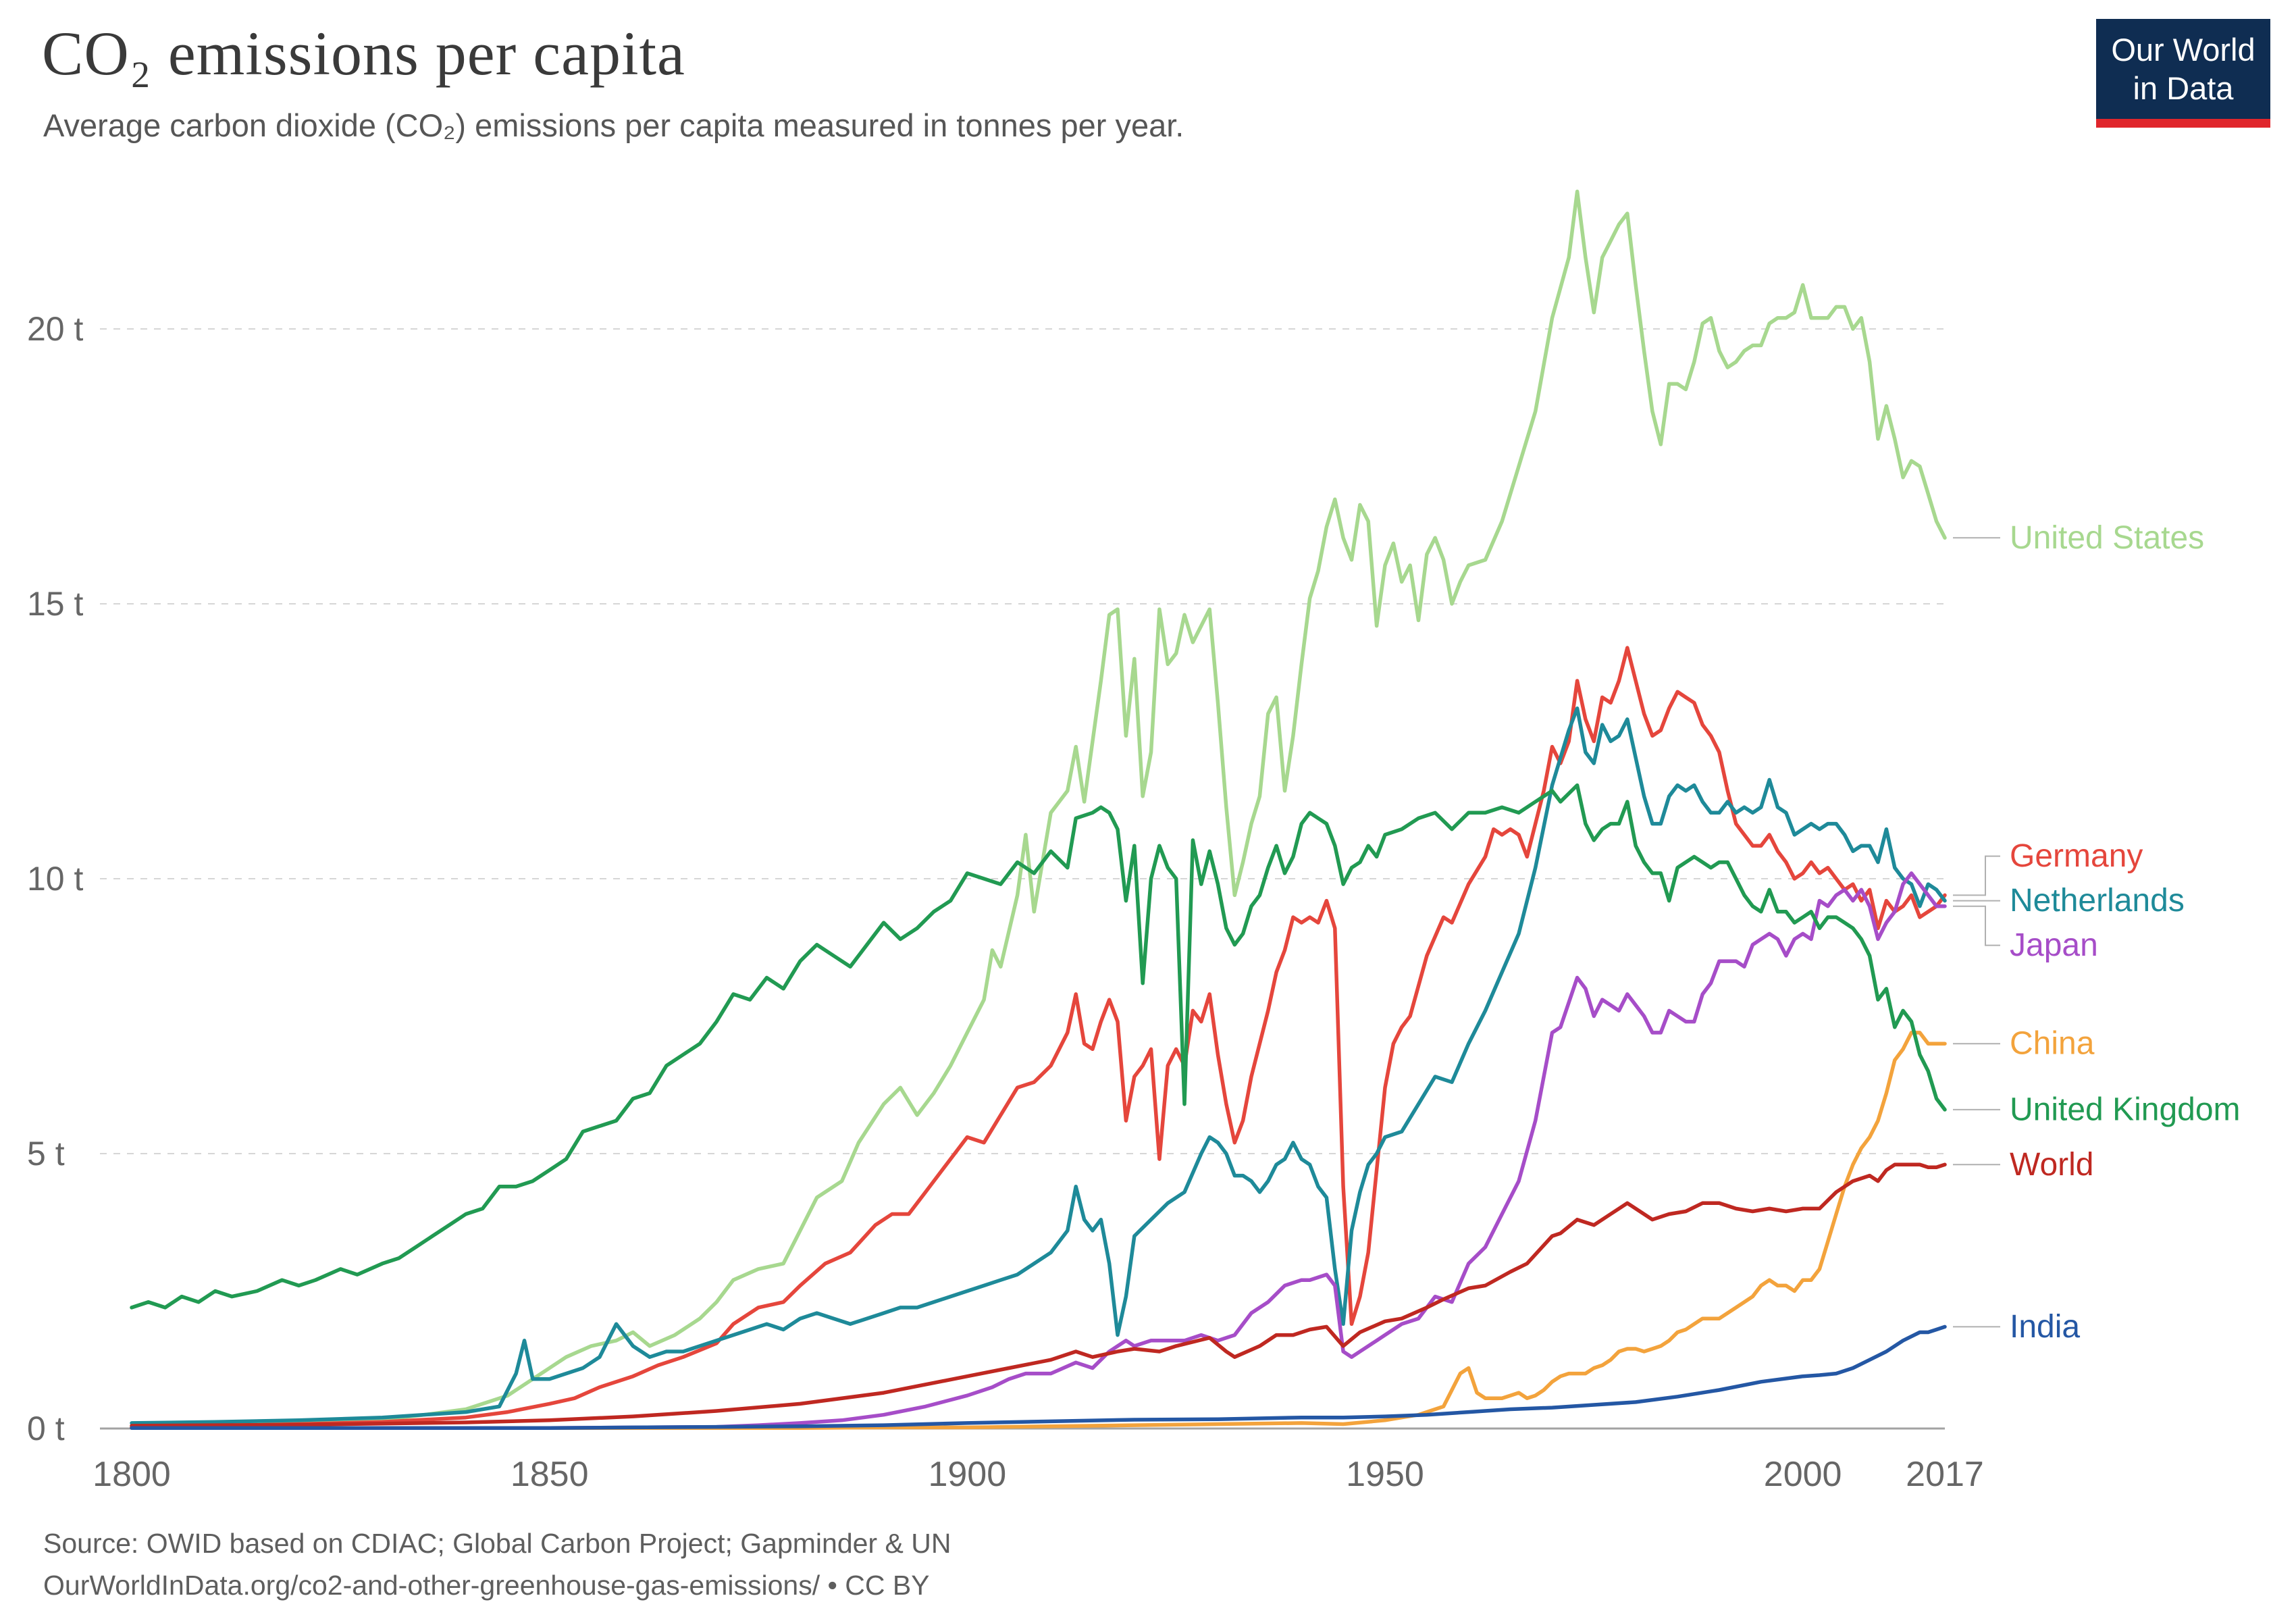 This screenshot has width=2296, height=1621. Describe the element at coordinates (1945, 1474) in the screenshot. I see `x-axis-tick-2017: 2017` at that location.